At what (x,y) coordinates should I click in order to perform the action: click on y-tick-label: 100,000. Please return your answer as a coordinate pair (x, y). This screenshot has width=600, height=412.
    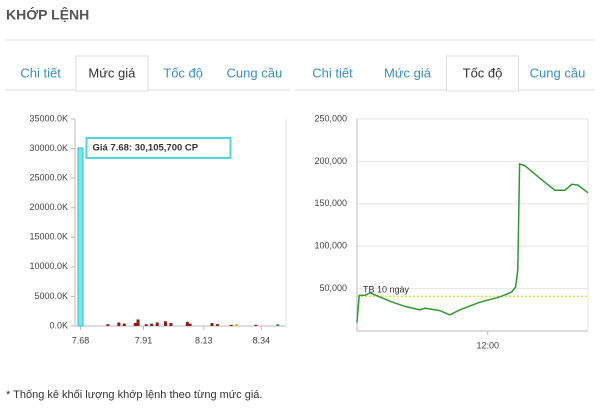
    Looking at the image, I should click on (330, 246).